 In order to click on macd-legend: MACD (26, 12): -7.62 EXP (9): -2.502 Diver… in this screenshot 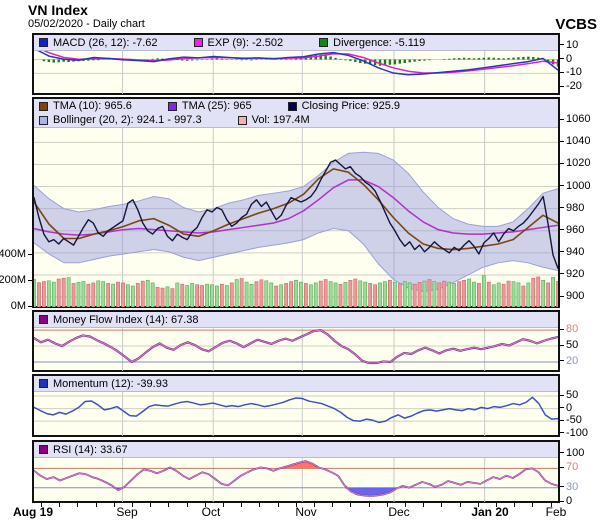, I will do `click(296, 43)`.